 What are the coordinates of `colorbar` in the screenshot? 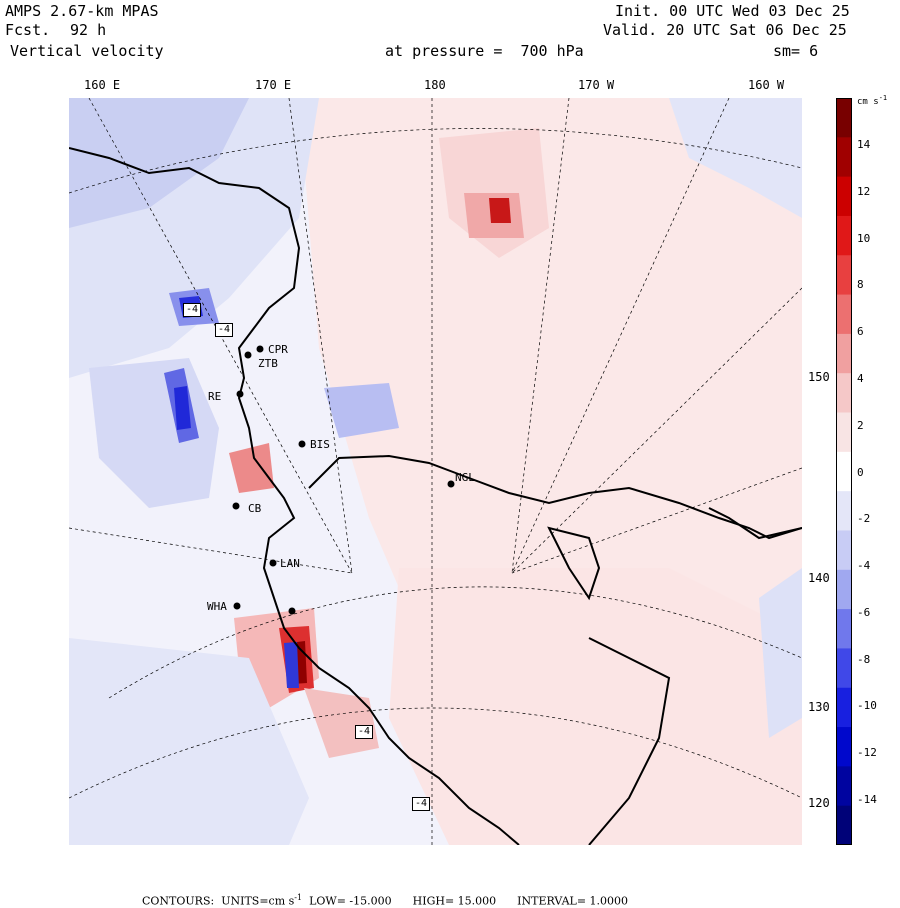 It's located at (844, 471).